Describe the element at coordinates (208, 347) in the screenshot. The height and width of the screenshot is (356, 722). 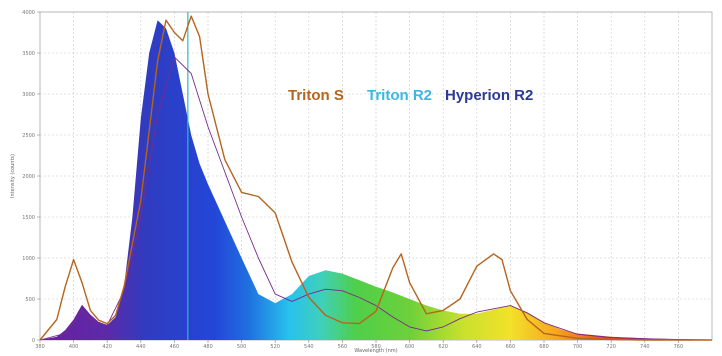
I see `x-tick-label-5: 480` at that location.